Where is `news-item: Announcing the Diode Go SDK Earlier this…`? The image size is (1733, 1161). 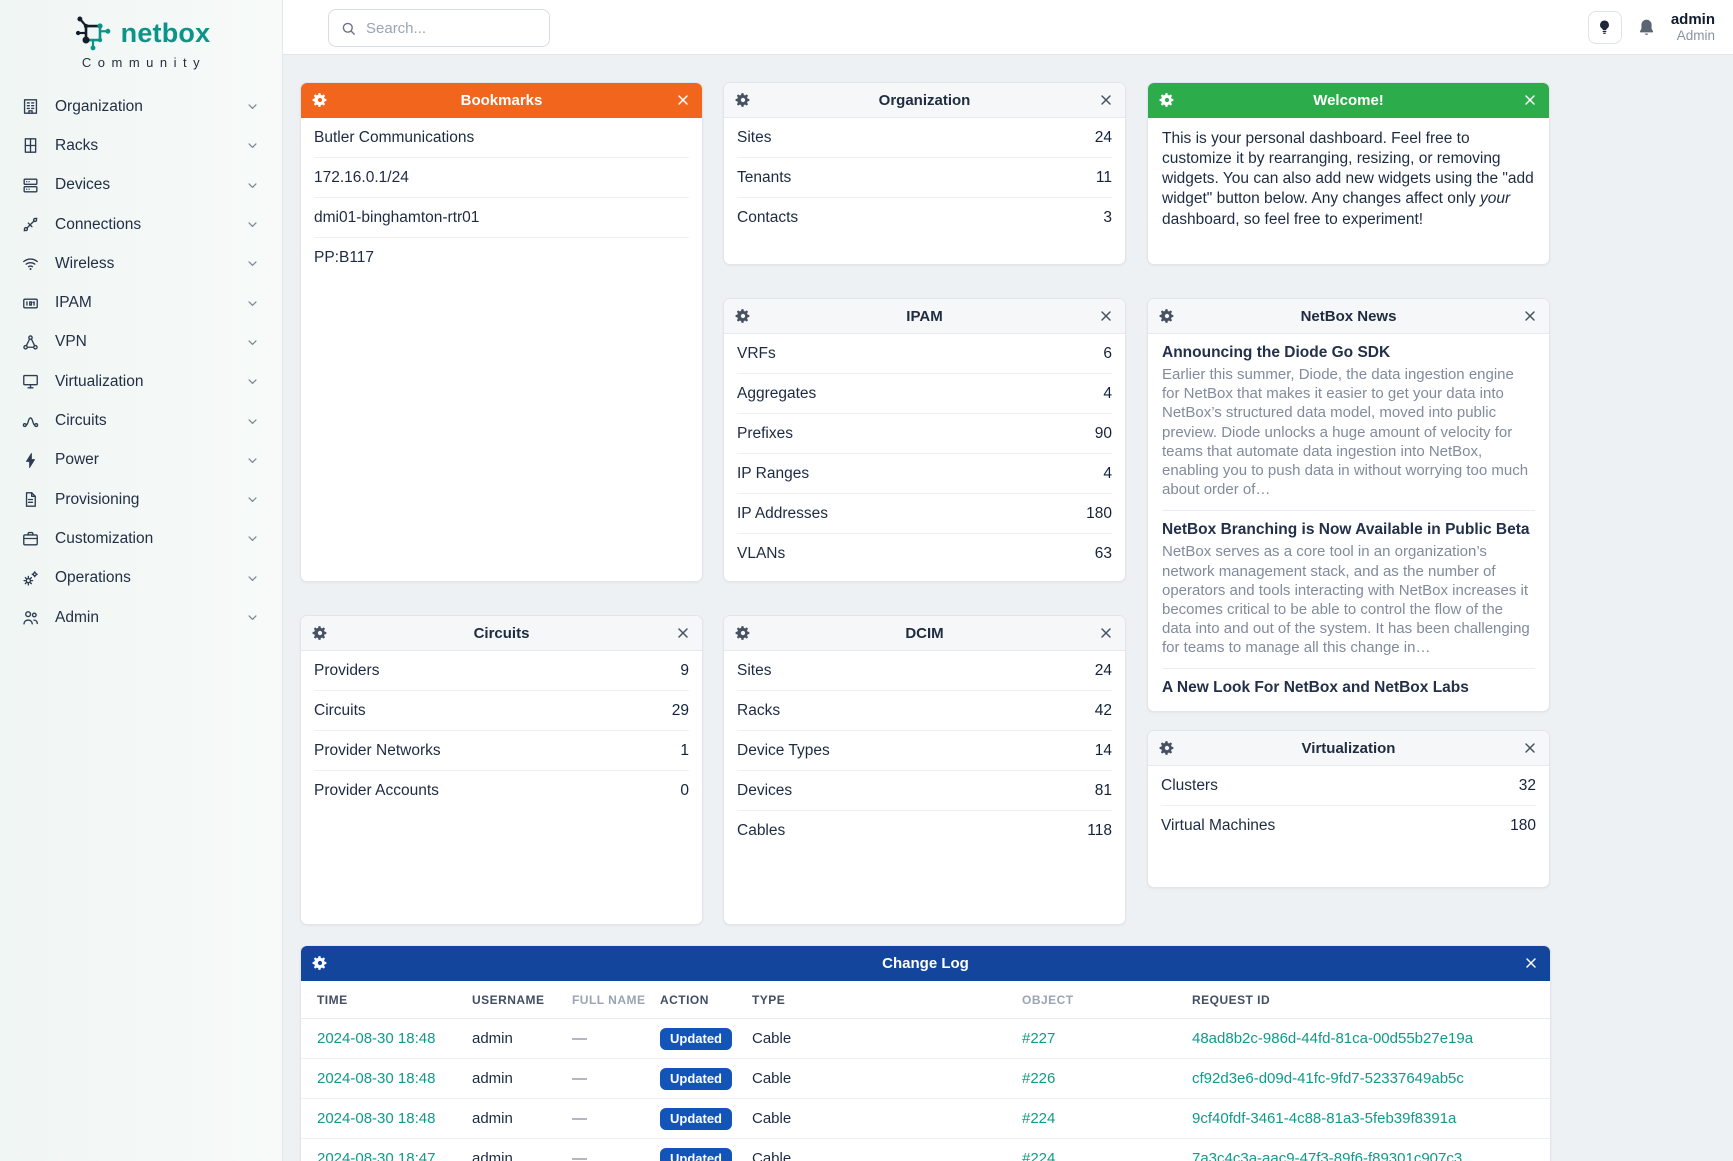 news-item: Announcing the Diode Go SDK Earlier this… is located at coordinates (1348, 423).